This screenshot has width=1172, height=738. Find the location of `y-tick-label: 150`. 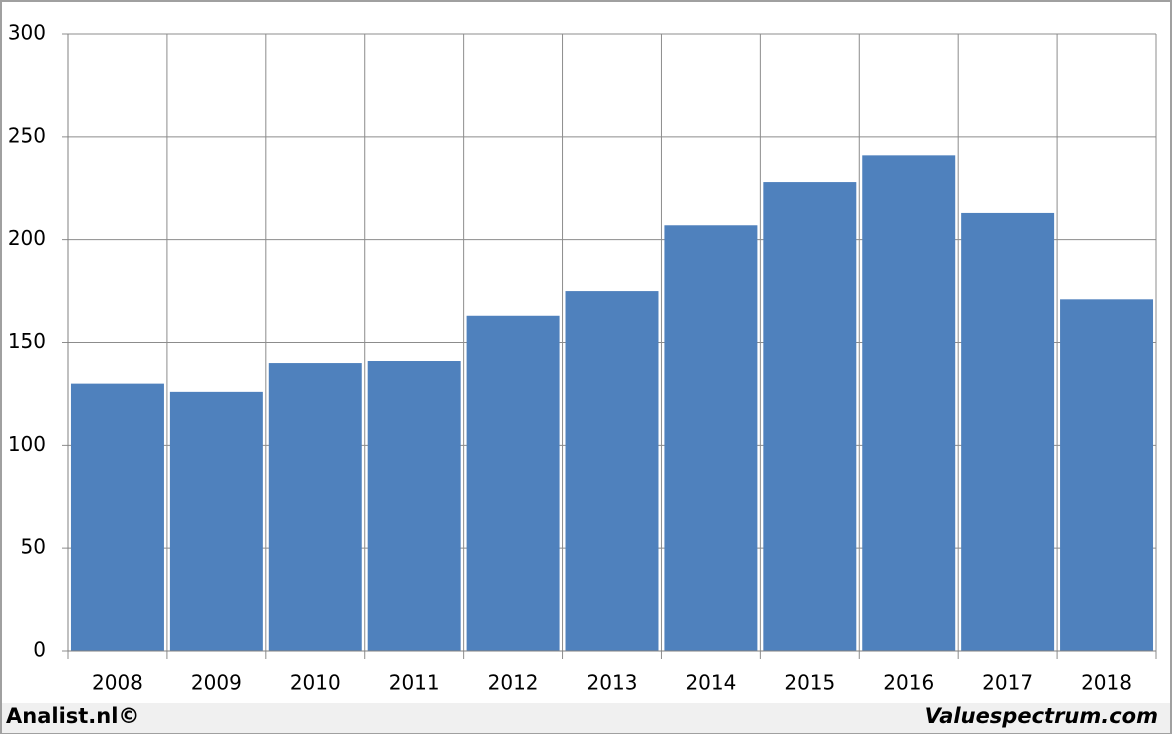

y-tick-label: 150 is located at coordinates (27, 341).